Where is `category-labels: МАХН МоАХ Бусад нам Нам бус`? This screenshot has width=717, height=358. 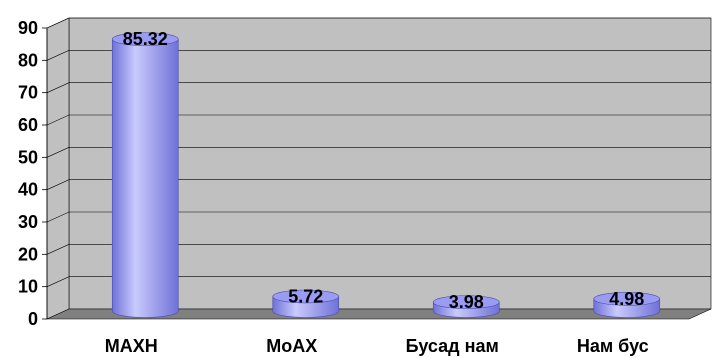
category-labels: МАХН МоАХ Бусад нам Нам бус is located at coordinates (377, 346).